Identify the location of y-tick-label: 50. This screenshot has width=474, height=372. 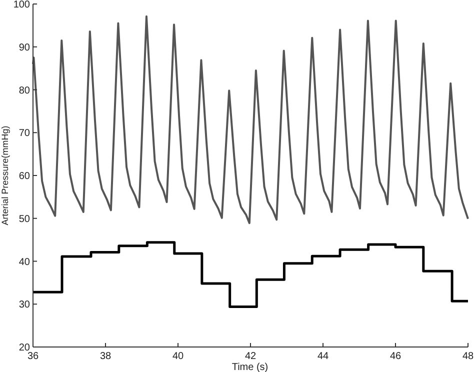
(24, 219).